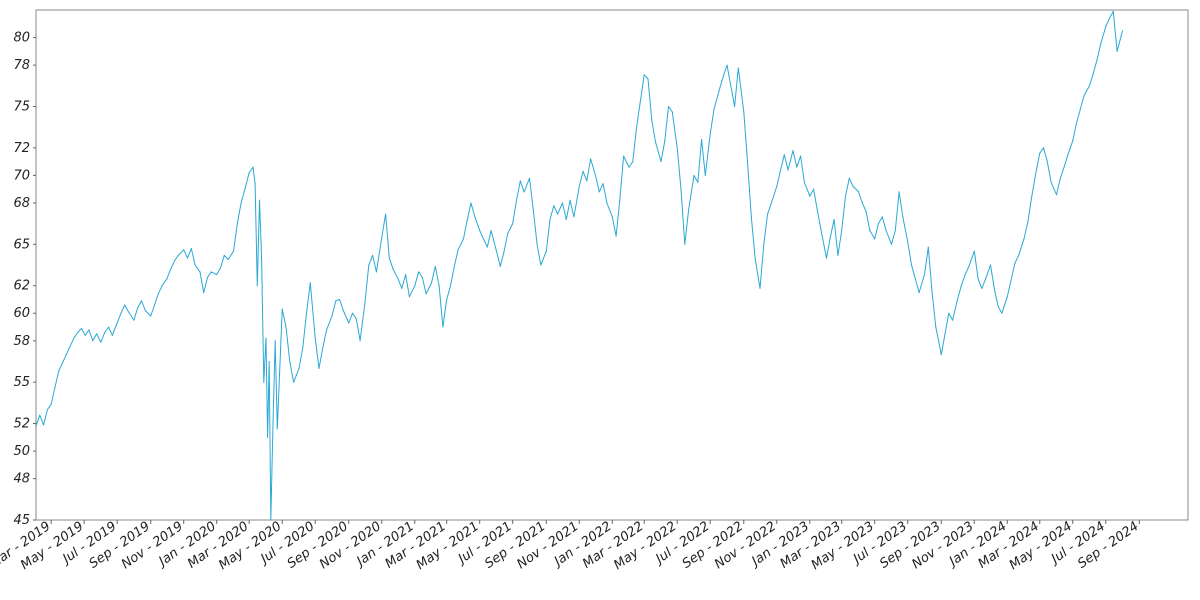 The width and height of the screenshot is (1200, 600). Describe the element at coordinates (21, 244) in the screenshot. I see `y-tick-label: 65` at that location.